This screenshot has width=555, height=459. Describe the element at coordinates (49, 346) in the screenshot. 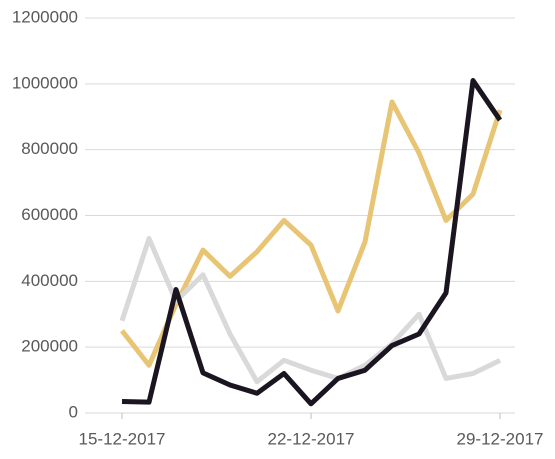

I see `y-tick-label: 200000` at that location.